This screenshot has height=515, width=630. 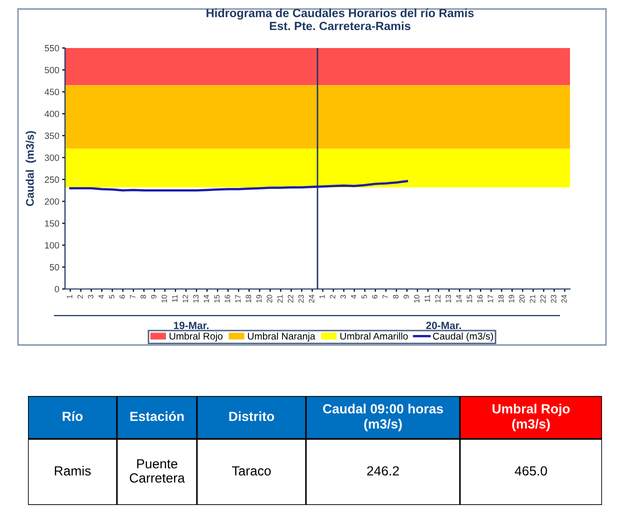 I want to click on text: 19-Mar., so click(x=191, y=326).